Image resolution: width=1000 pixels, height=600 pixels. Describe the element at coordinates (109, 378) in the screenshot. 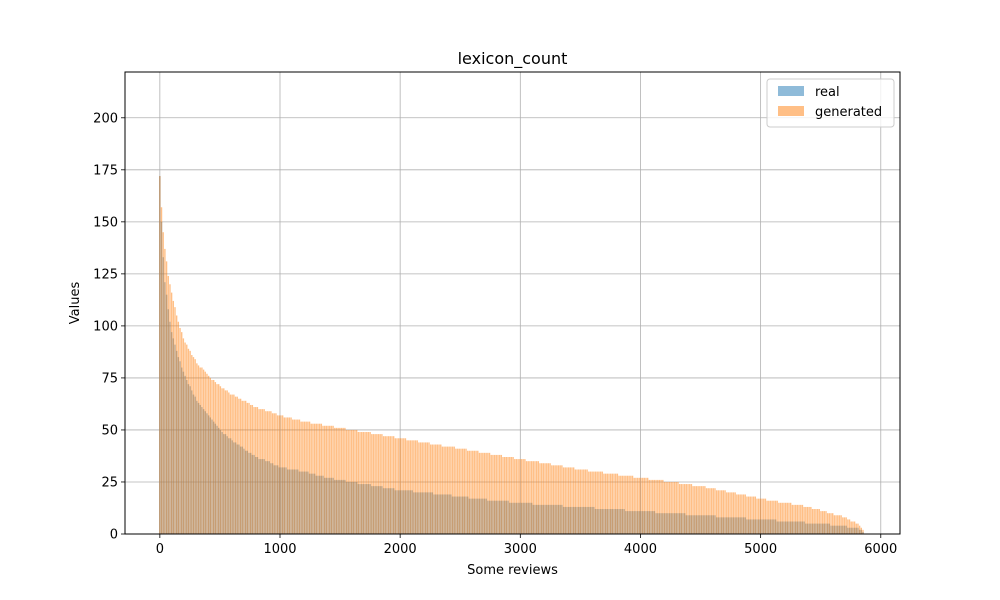

I see `y-tick-label: 75` at that location.